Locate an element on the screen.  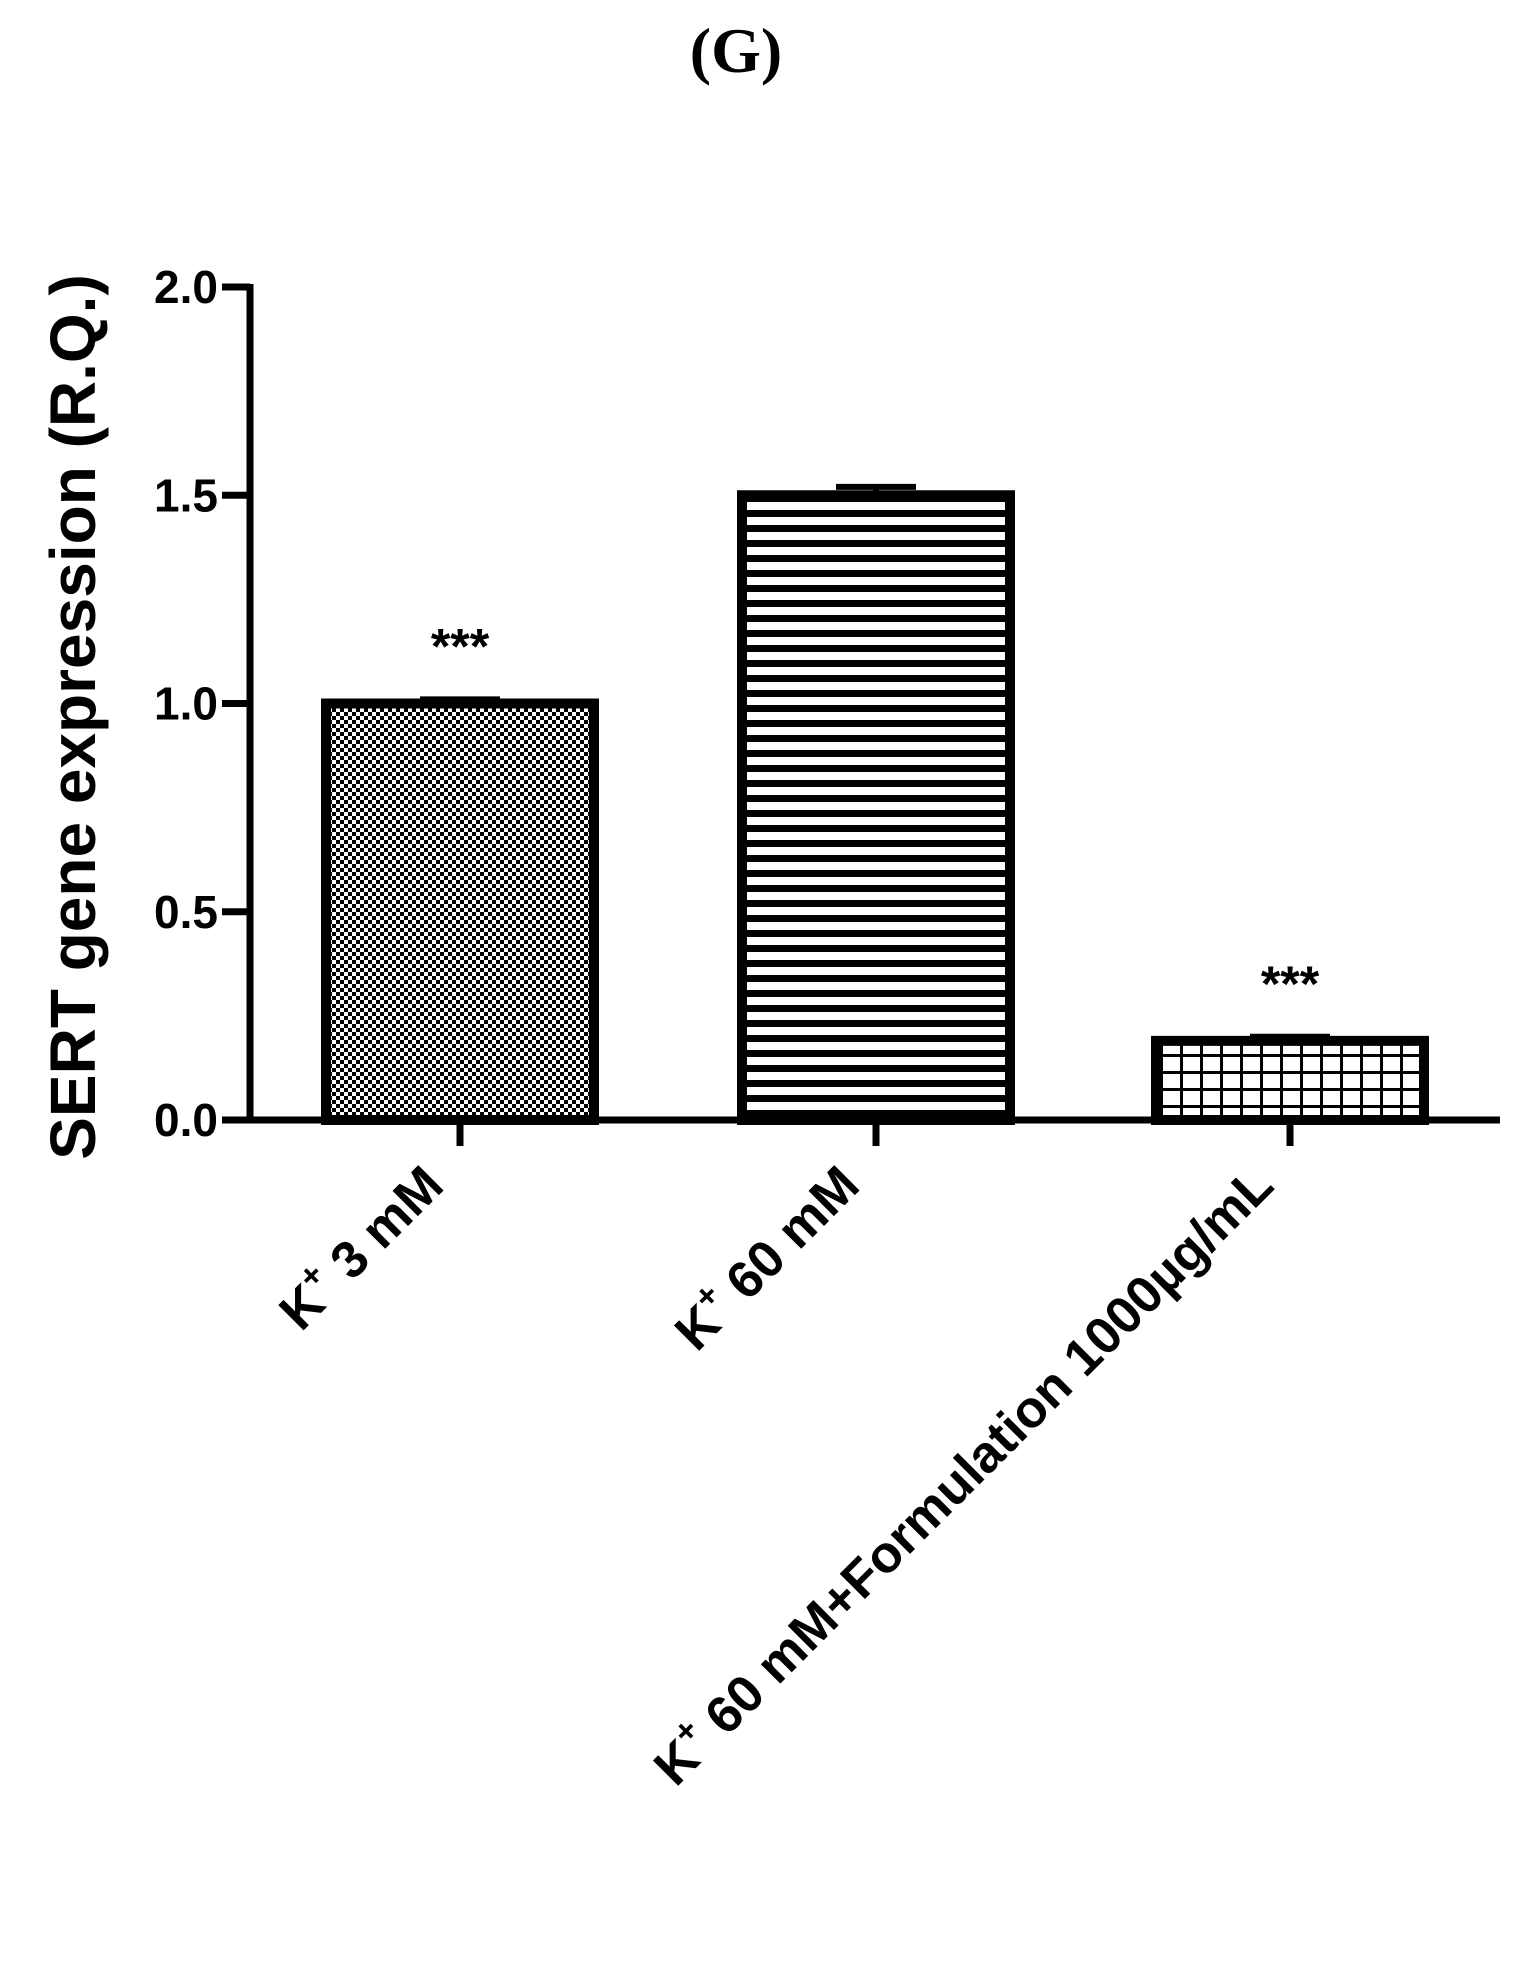
category-label: K+ 60 mM is located at coordinates (765, 1256).